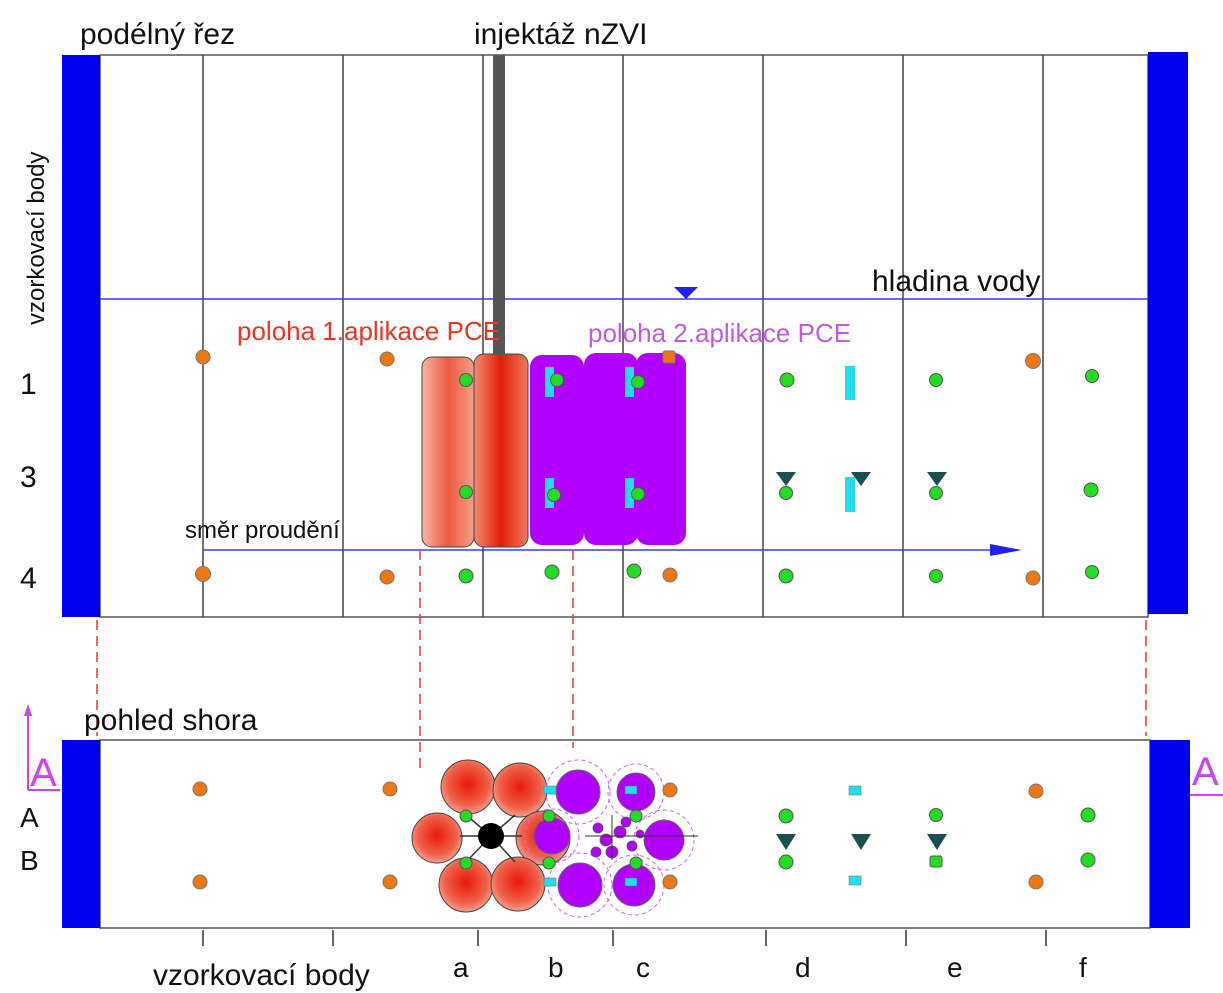 This screenshot has width=1223, height=993. Describe the element at coordinates (1170, 834) in the screenshot. I see `plan-right-wall` at that location.